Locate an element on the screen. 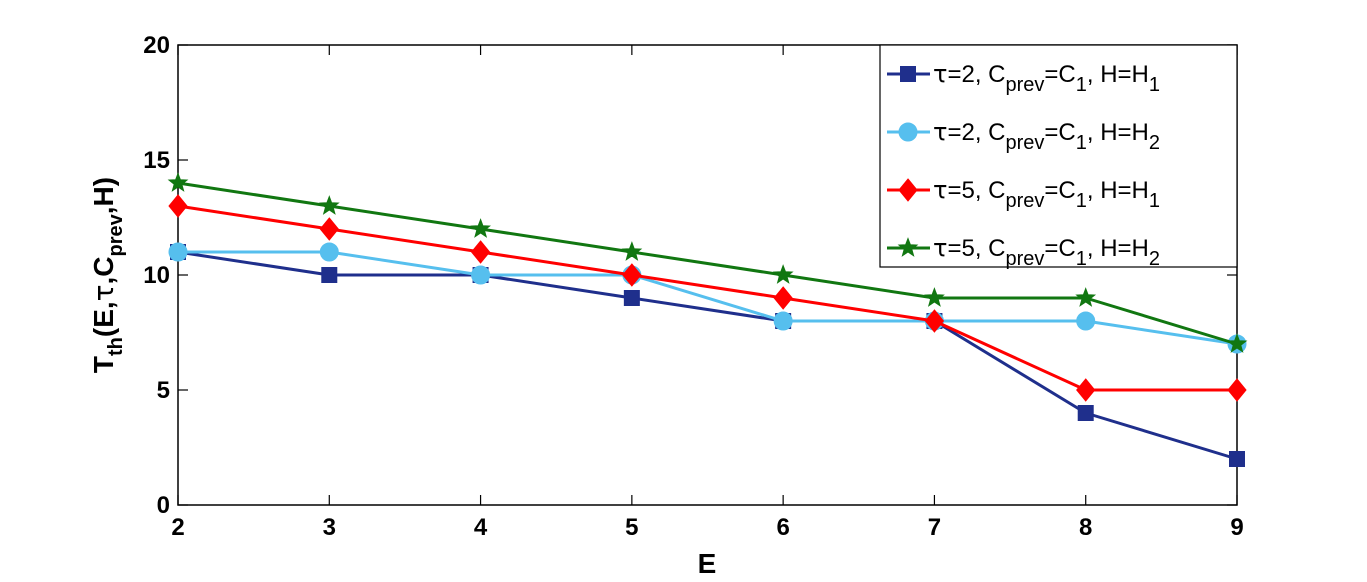 This screenshot has width=1367, height=582. y-tick-label: 5 is located at coordinates (163, 390).